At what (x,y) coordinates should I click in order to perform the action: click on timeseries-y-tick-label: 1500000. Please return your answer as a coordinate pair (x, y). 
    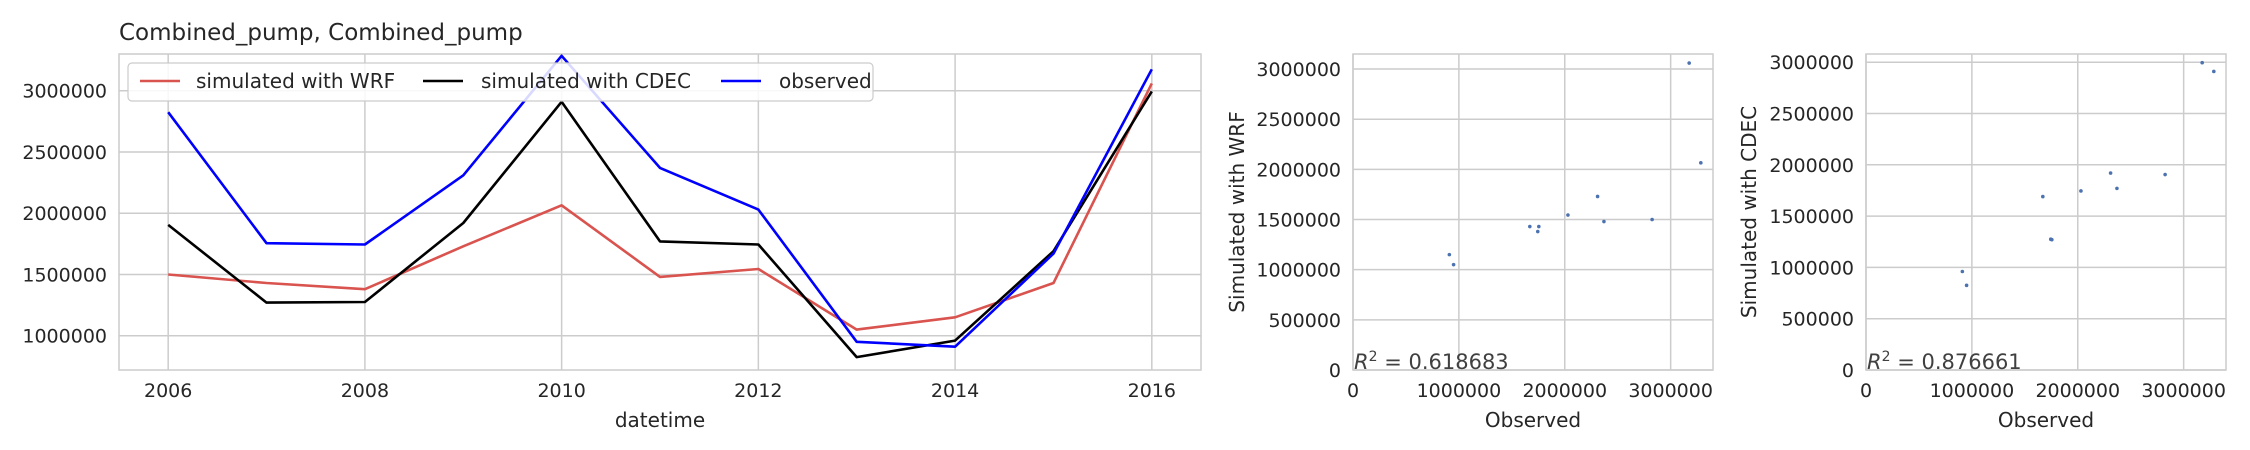
    Looking at the image, I should click on (64, 275).